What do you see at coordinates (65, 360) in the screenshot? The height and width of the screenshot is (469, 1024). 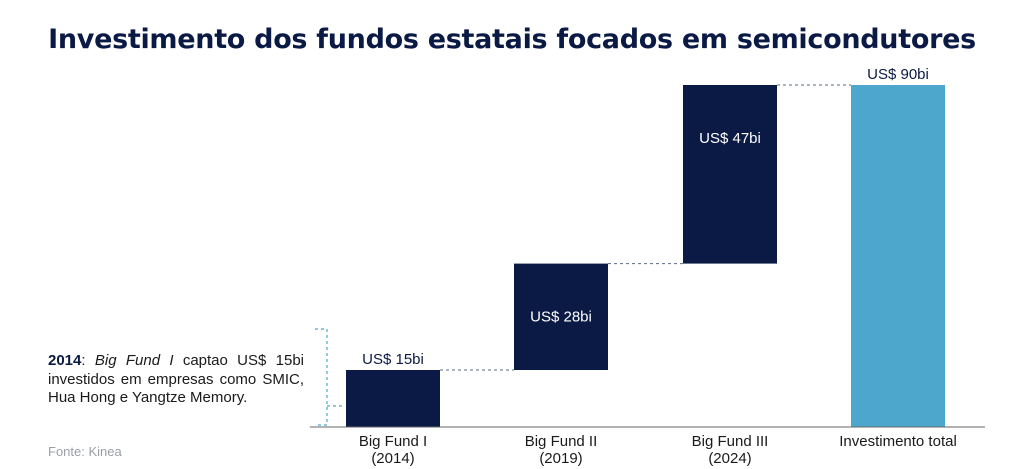 I see `note-year: 2014` at bounding box center [65, 360].